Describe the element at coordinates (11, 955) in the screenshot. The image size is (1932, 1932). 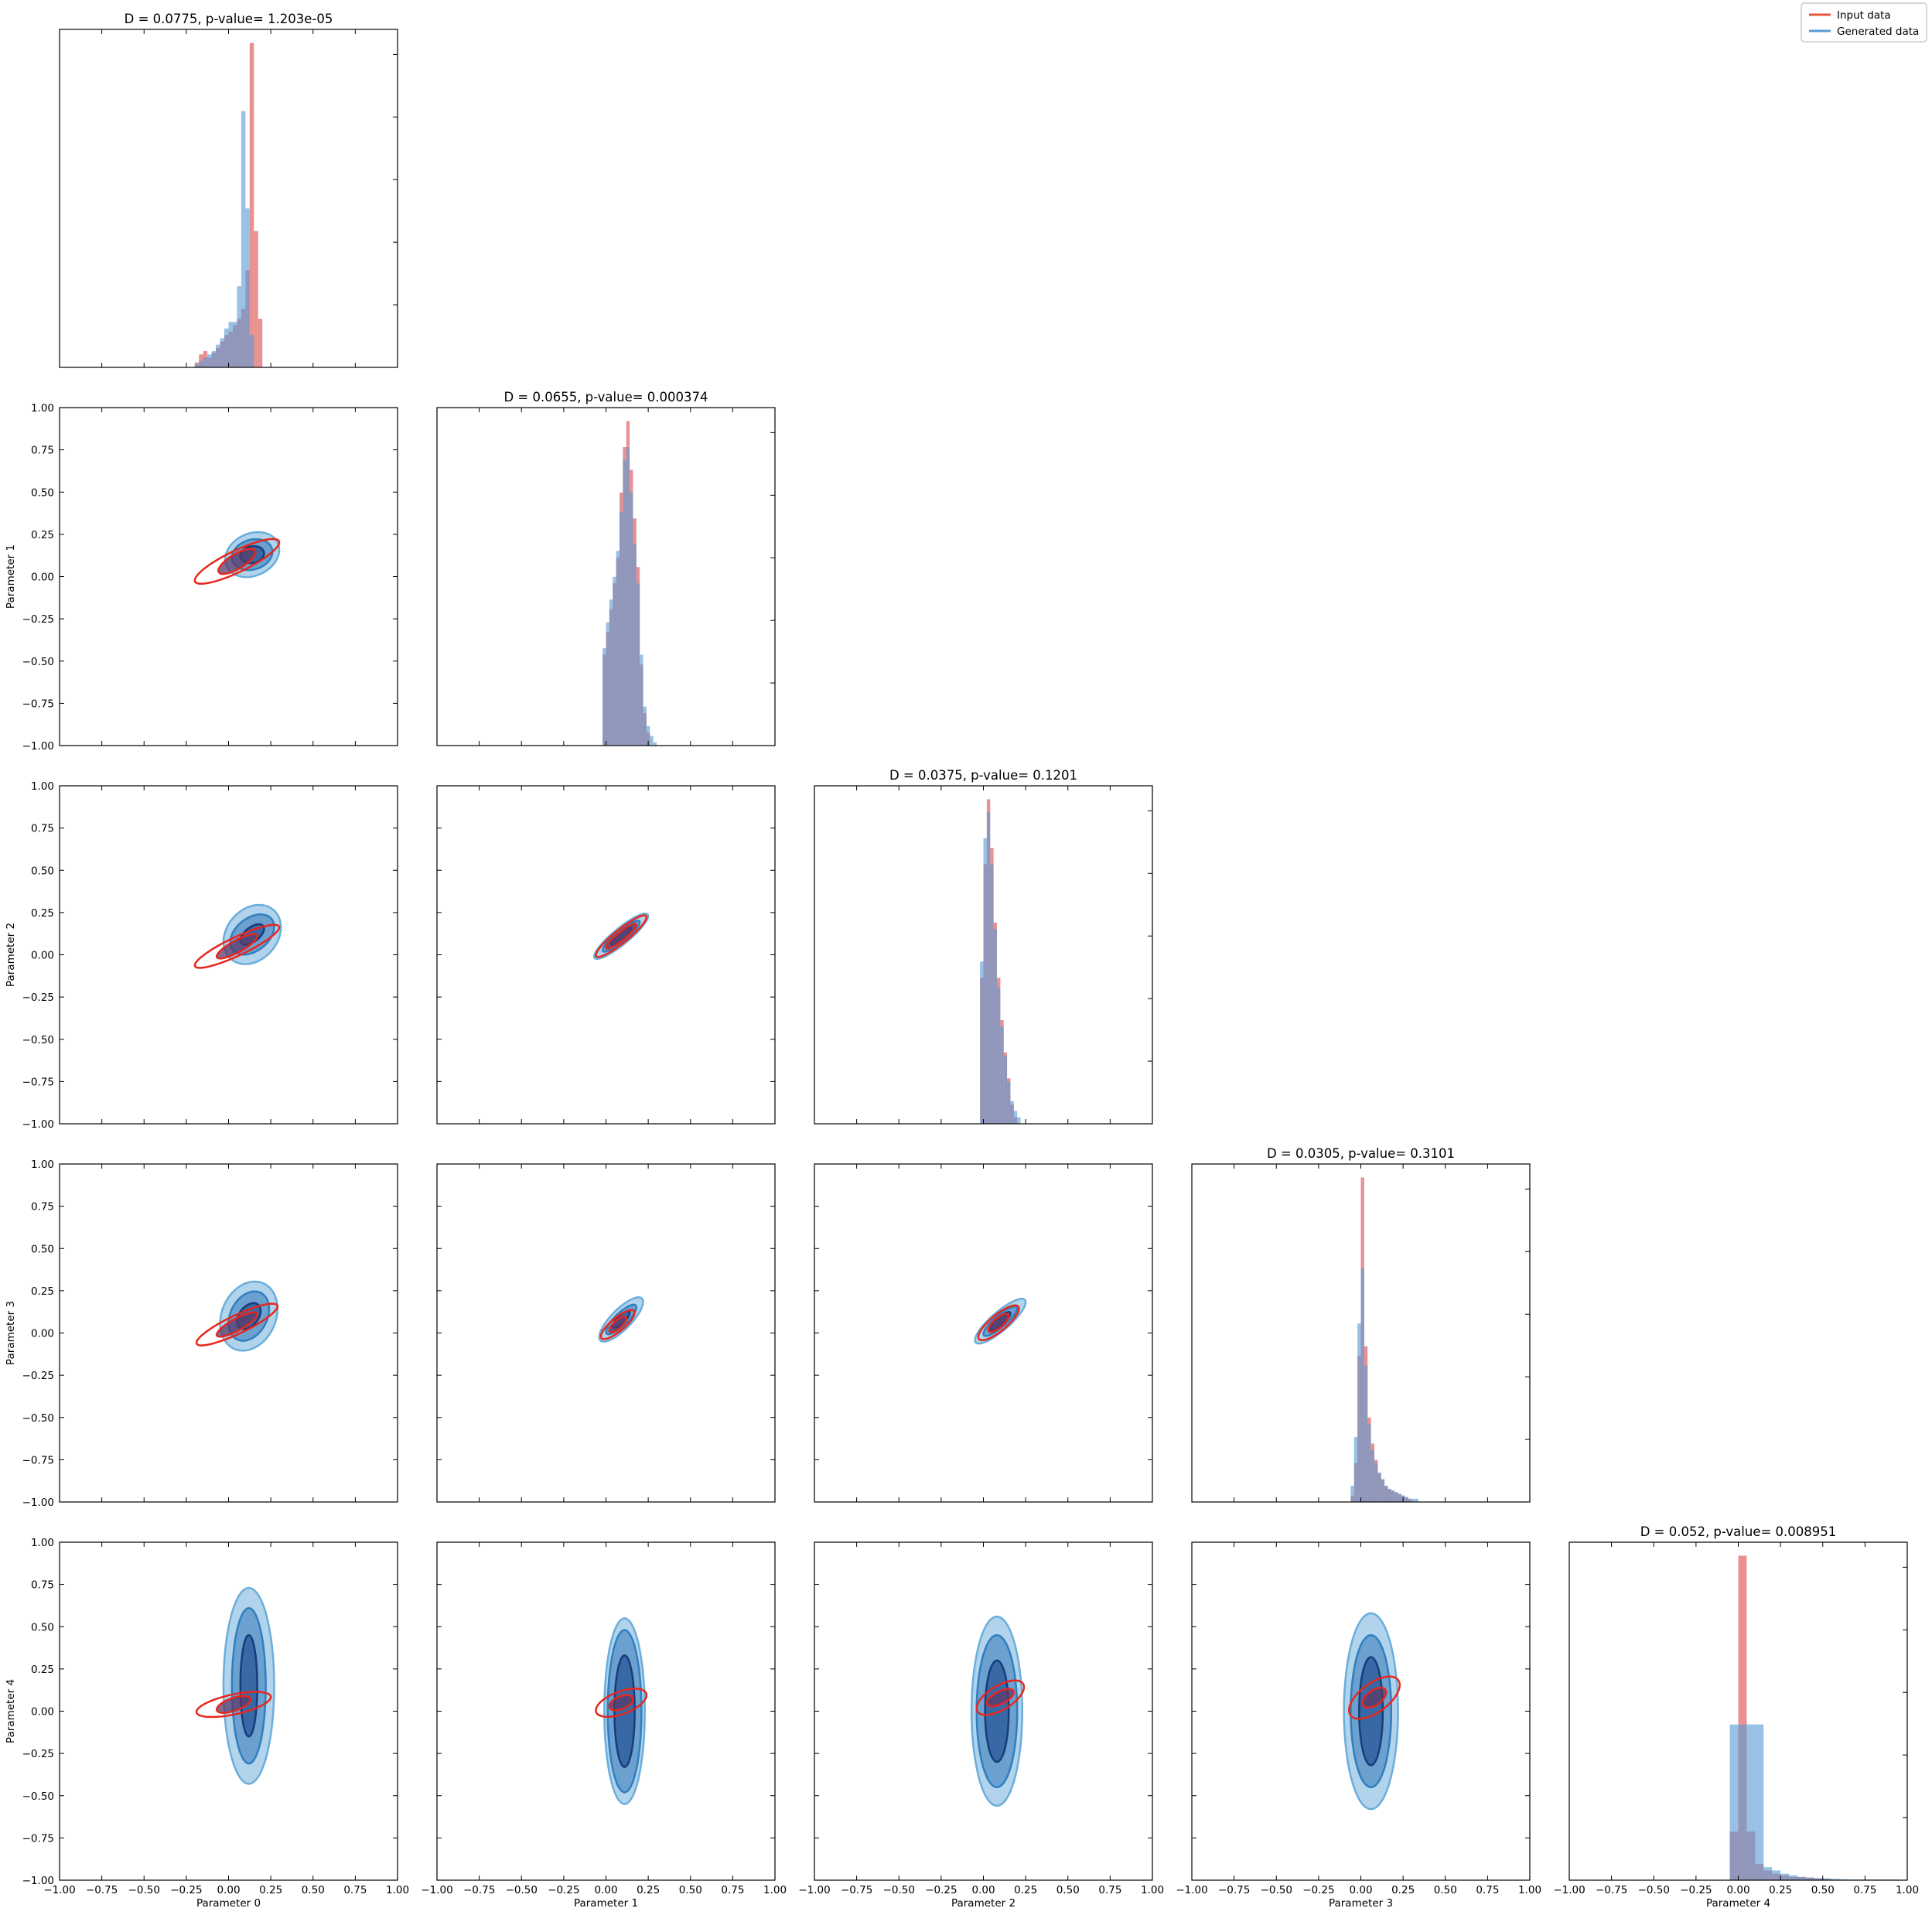
I see `y-axis-label: Parameter 2` at that location.